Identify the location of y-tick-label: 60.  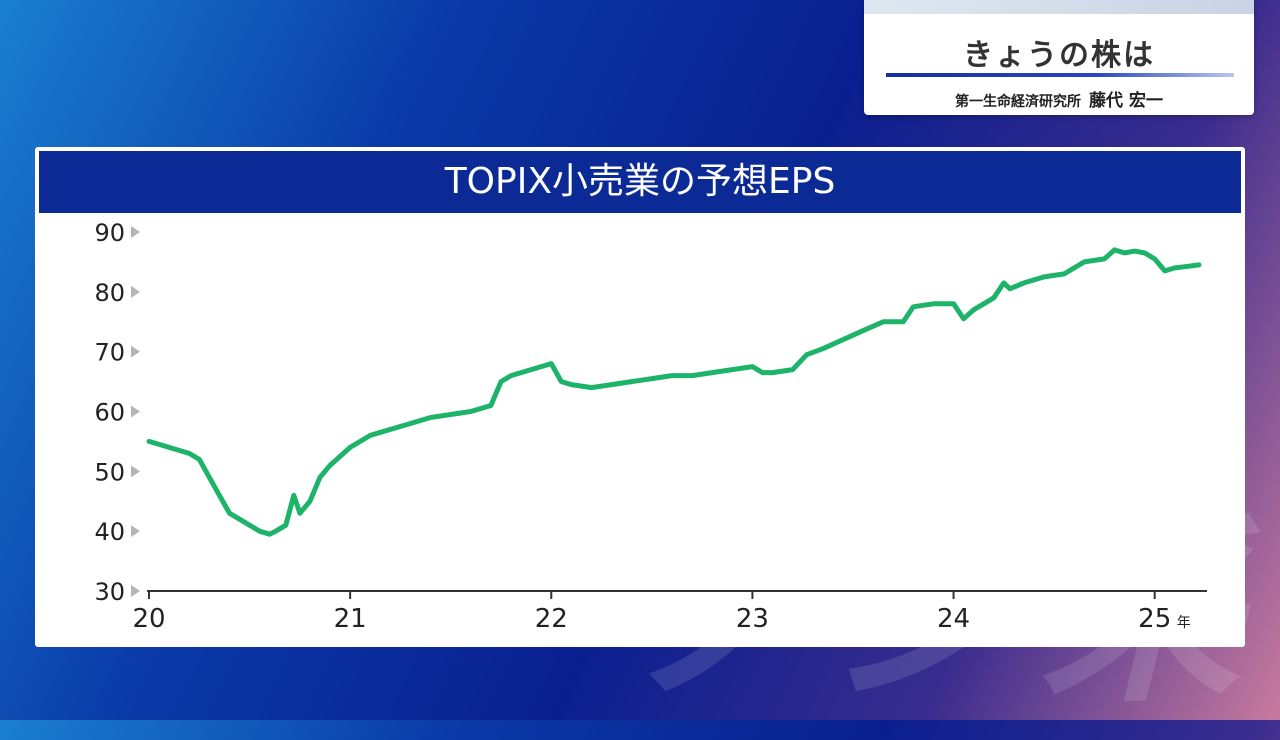
(109, 413).